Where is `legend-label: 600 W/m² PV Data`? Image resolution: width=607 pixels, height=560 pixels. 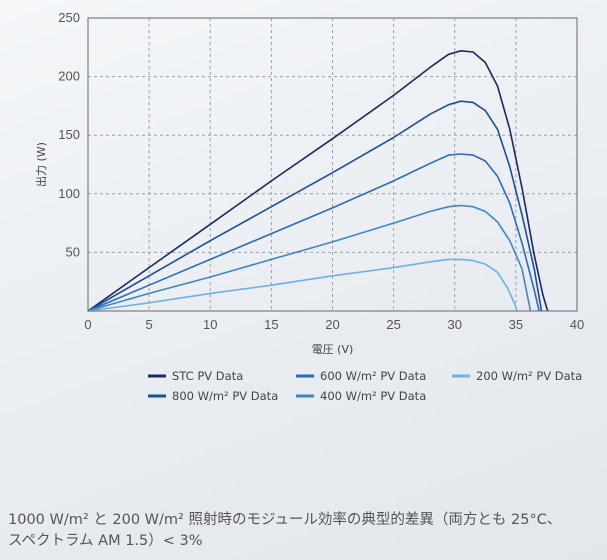
legend-label: 600 W/m² PV Data is located at coordinates (373, 376).